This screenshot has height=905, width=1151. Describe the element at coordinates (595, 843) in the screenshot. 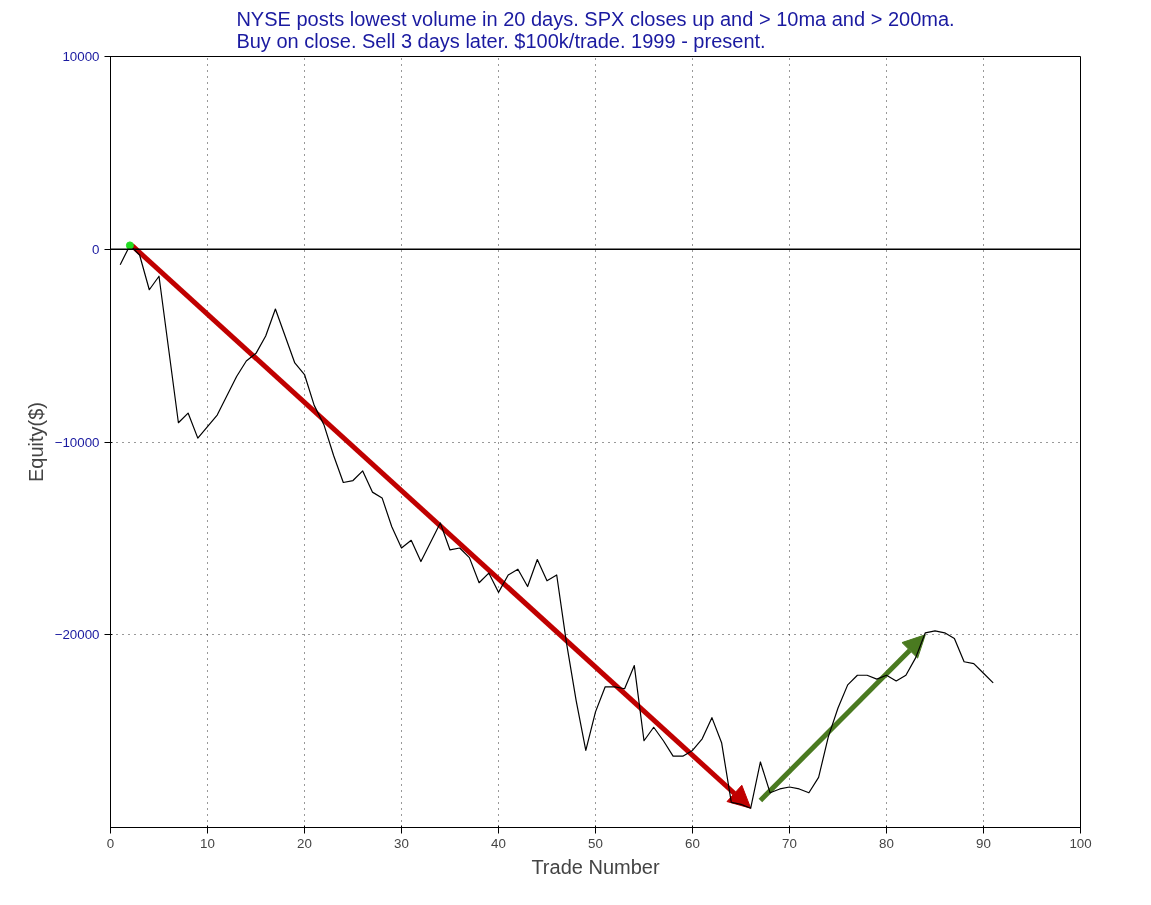

I see `x-tick-label: 50` at that location.